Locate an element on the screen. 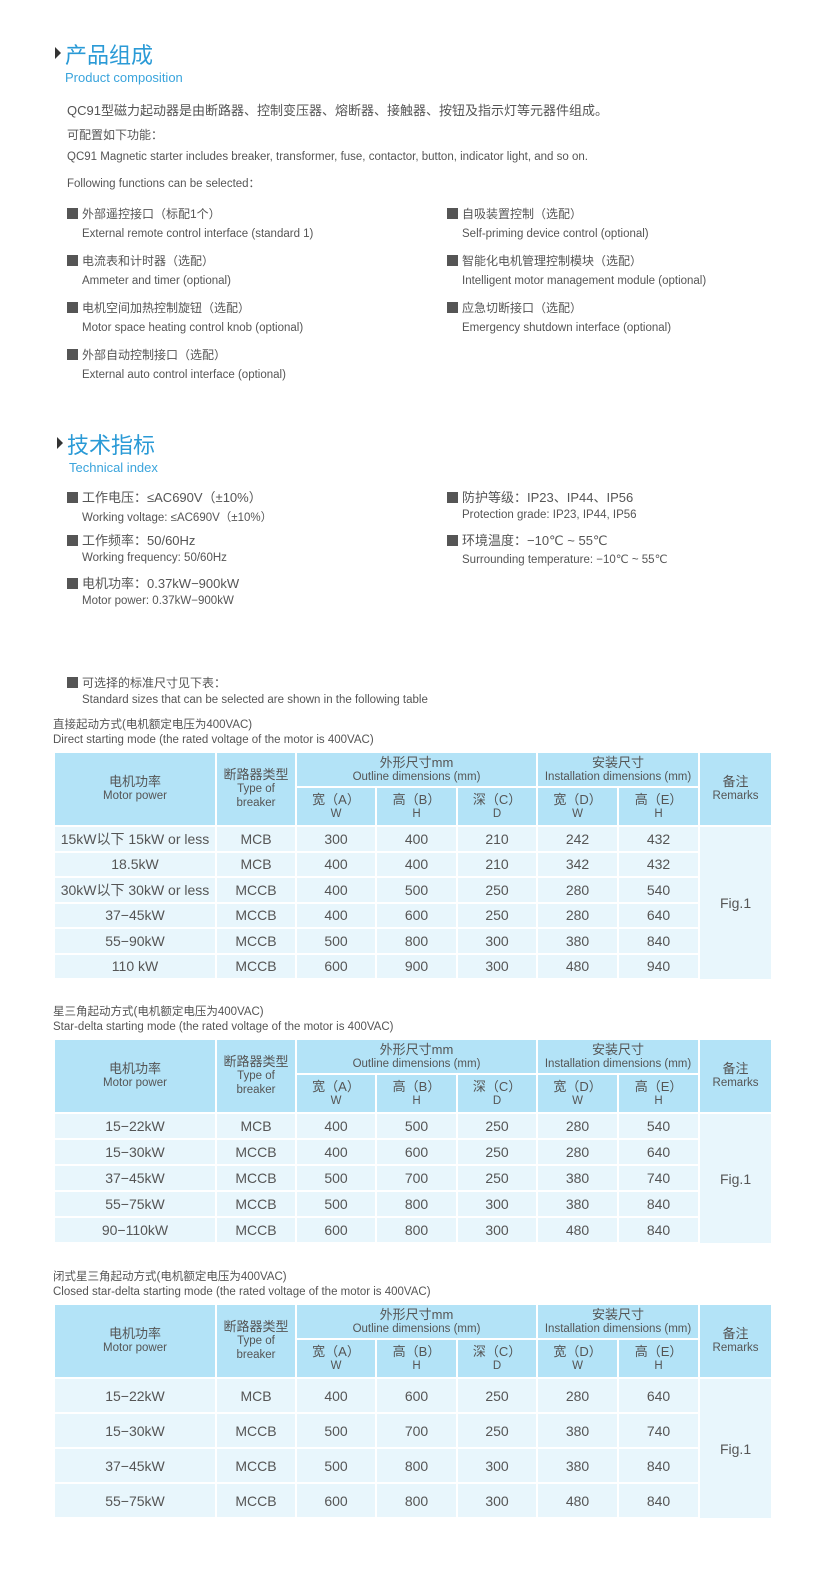 The image size is (830, 1576). feature-item-cn: 自吸装置控制（选配） is located at coordinates (514, 213).